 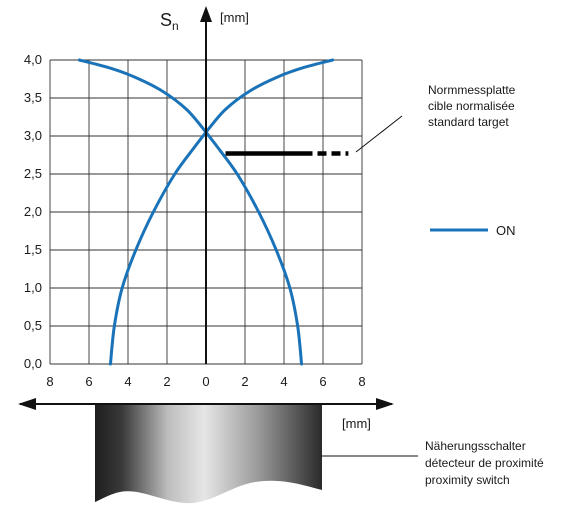 What do you see at coordinates (468, 122) in the screenshot?
I see `target-label-en: standard target` at bounding box center [468, 122].